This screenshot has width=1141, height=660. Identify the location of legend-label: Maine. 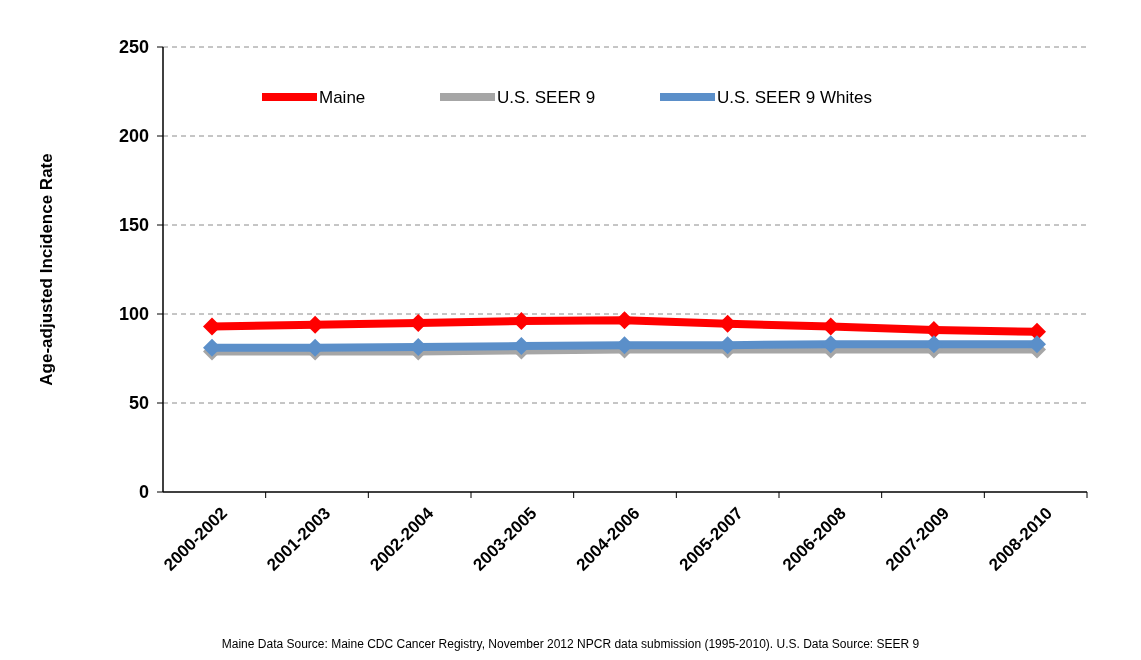
(342, 97).